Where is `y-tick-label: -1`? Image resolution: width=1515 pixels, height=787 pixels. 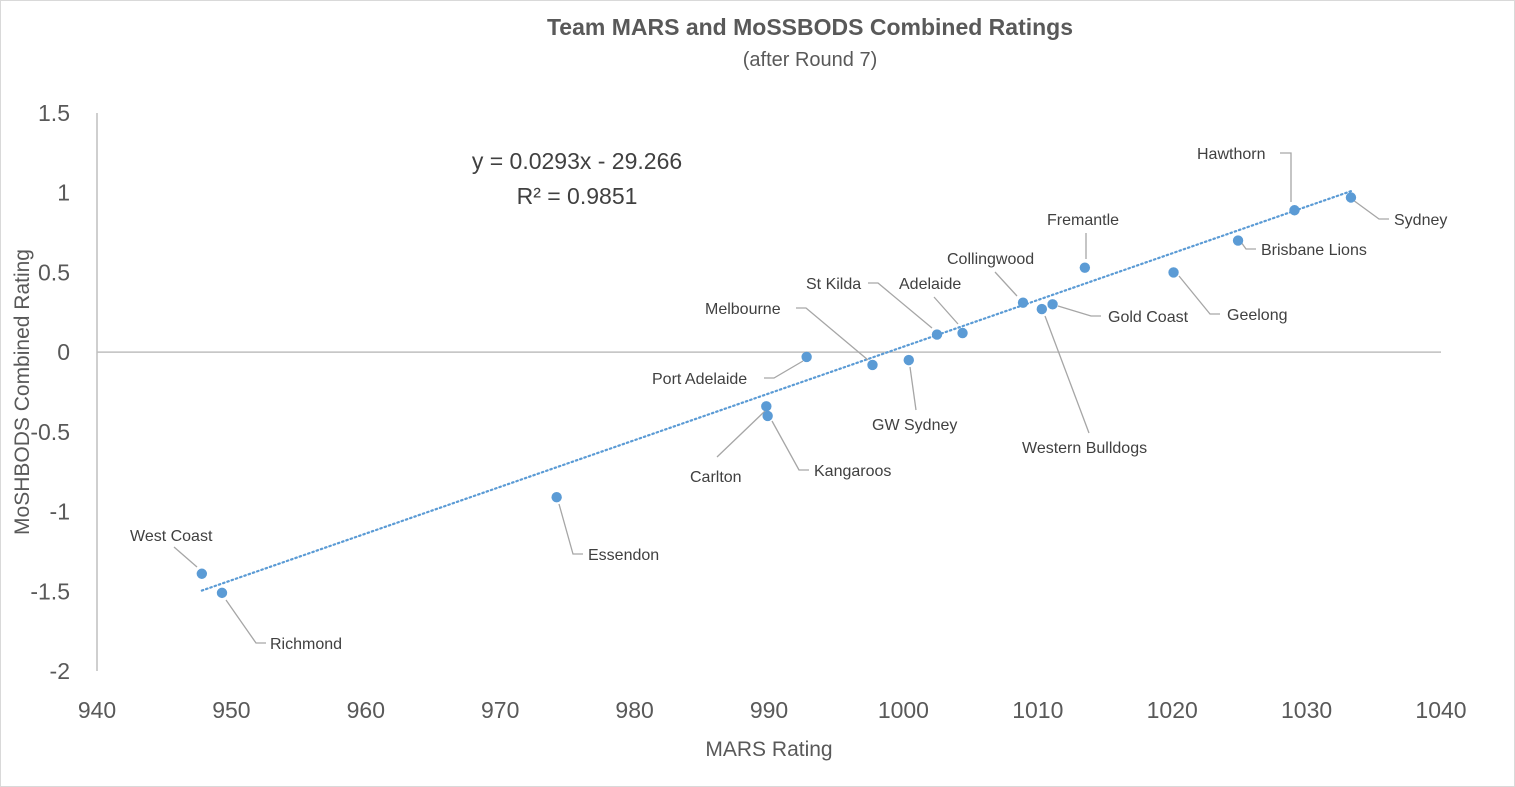 y-tick-label: -1 is located at coordinates (60, 512).